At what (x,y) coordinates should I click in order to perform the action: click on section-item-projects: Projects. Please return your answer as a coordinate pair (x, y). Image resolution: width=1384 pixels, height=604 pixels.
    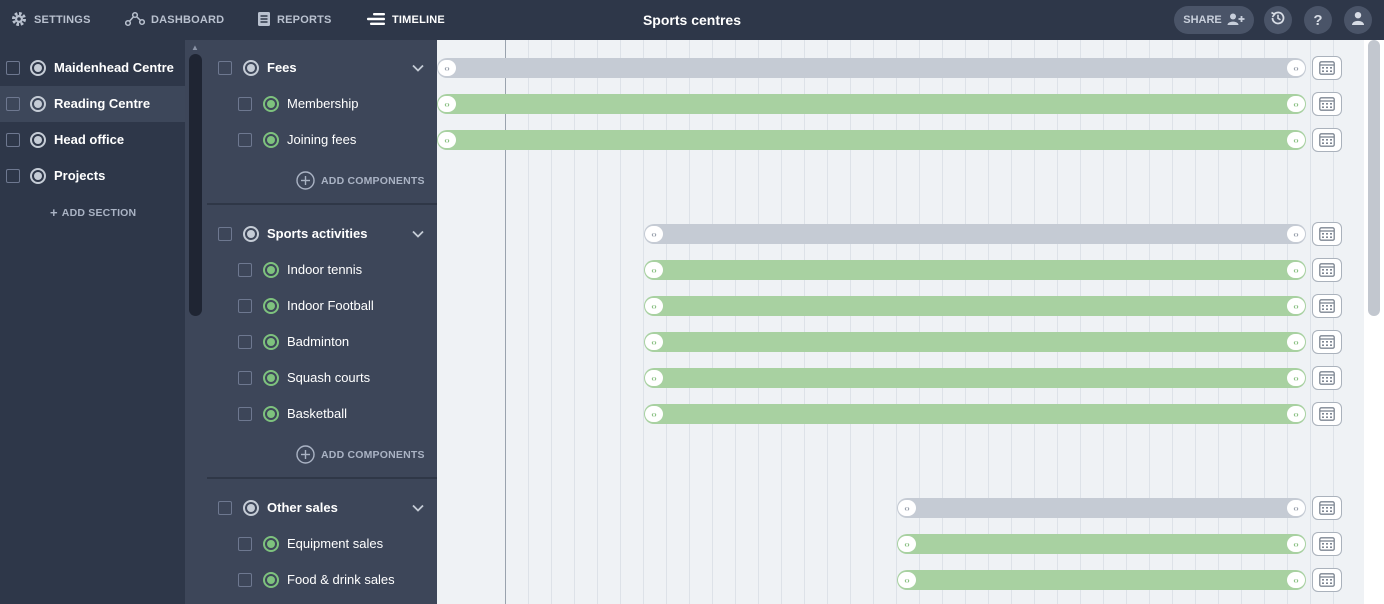
    Looking at the image, I should click on (92, 176).